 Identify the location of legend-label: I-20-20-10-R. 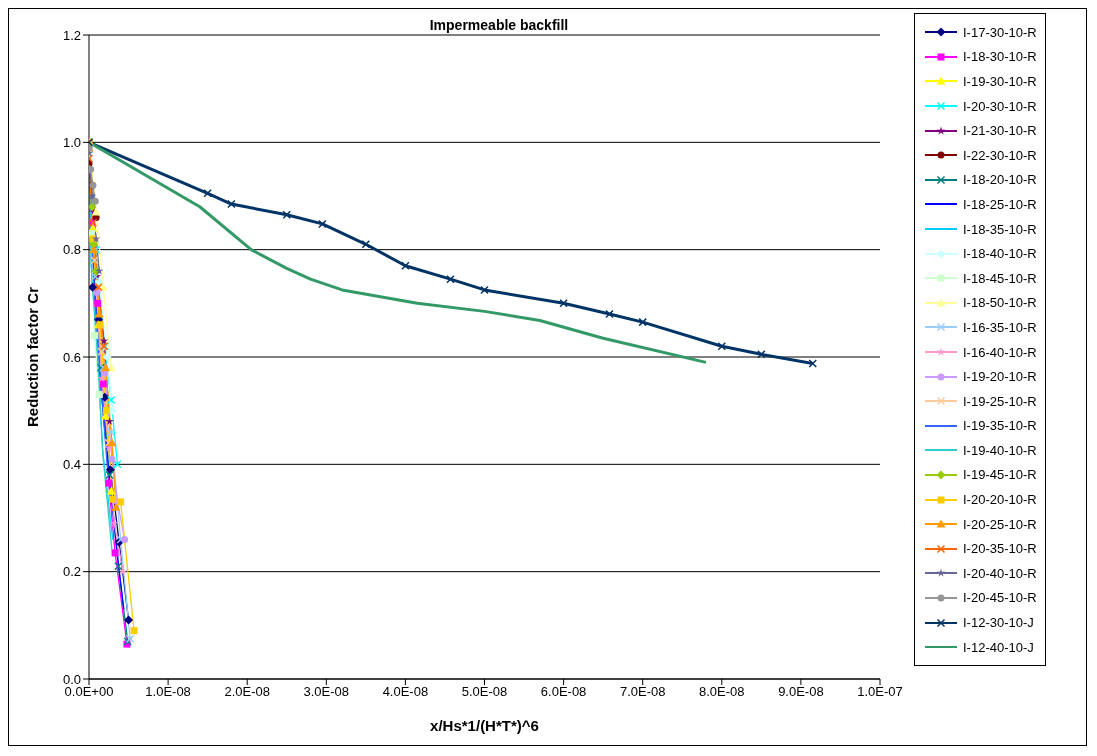
(1000, 500).